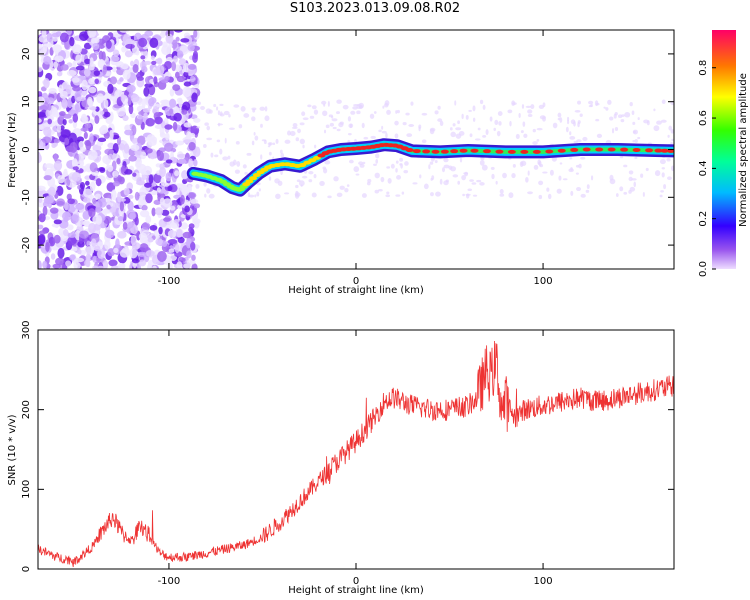  I want to click on colorbar-tick-label: 0.6, so click(703, 118).